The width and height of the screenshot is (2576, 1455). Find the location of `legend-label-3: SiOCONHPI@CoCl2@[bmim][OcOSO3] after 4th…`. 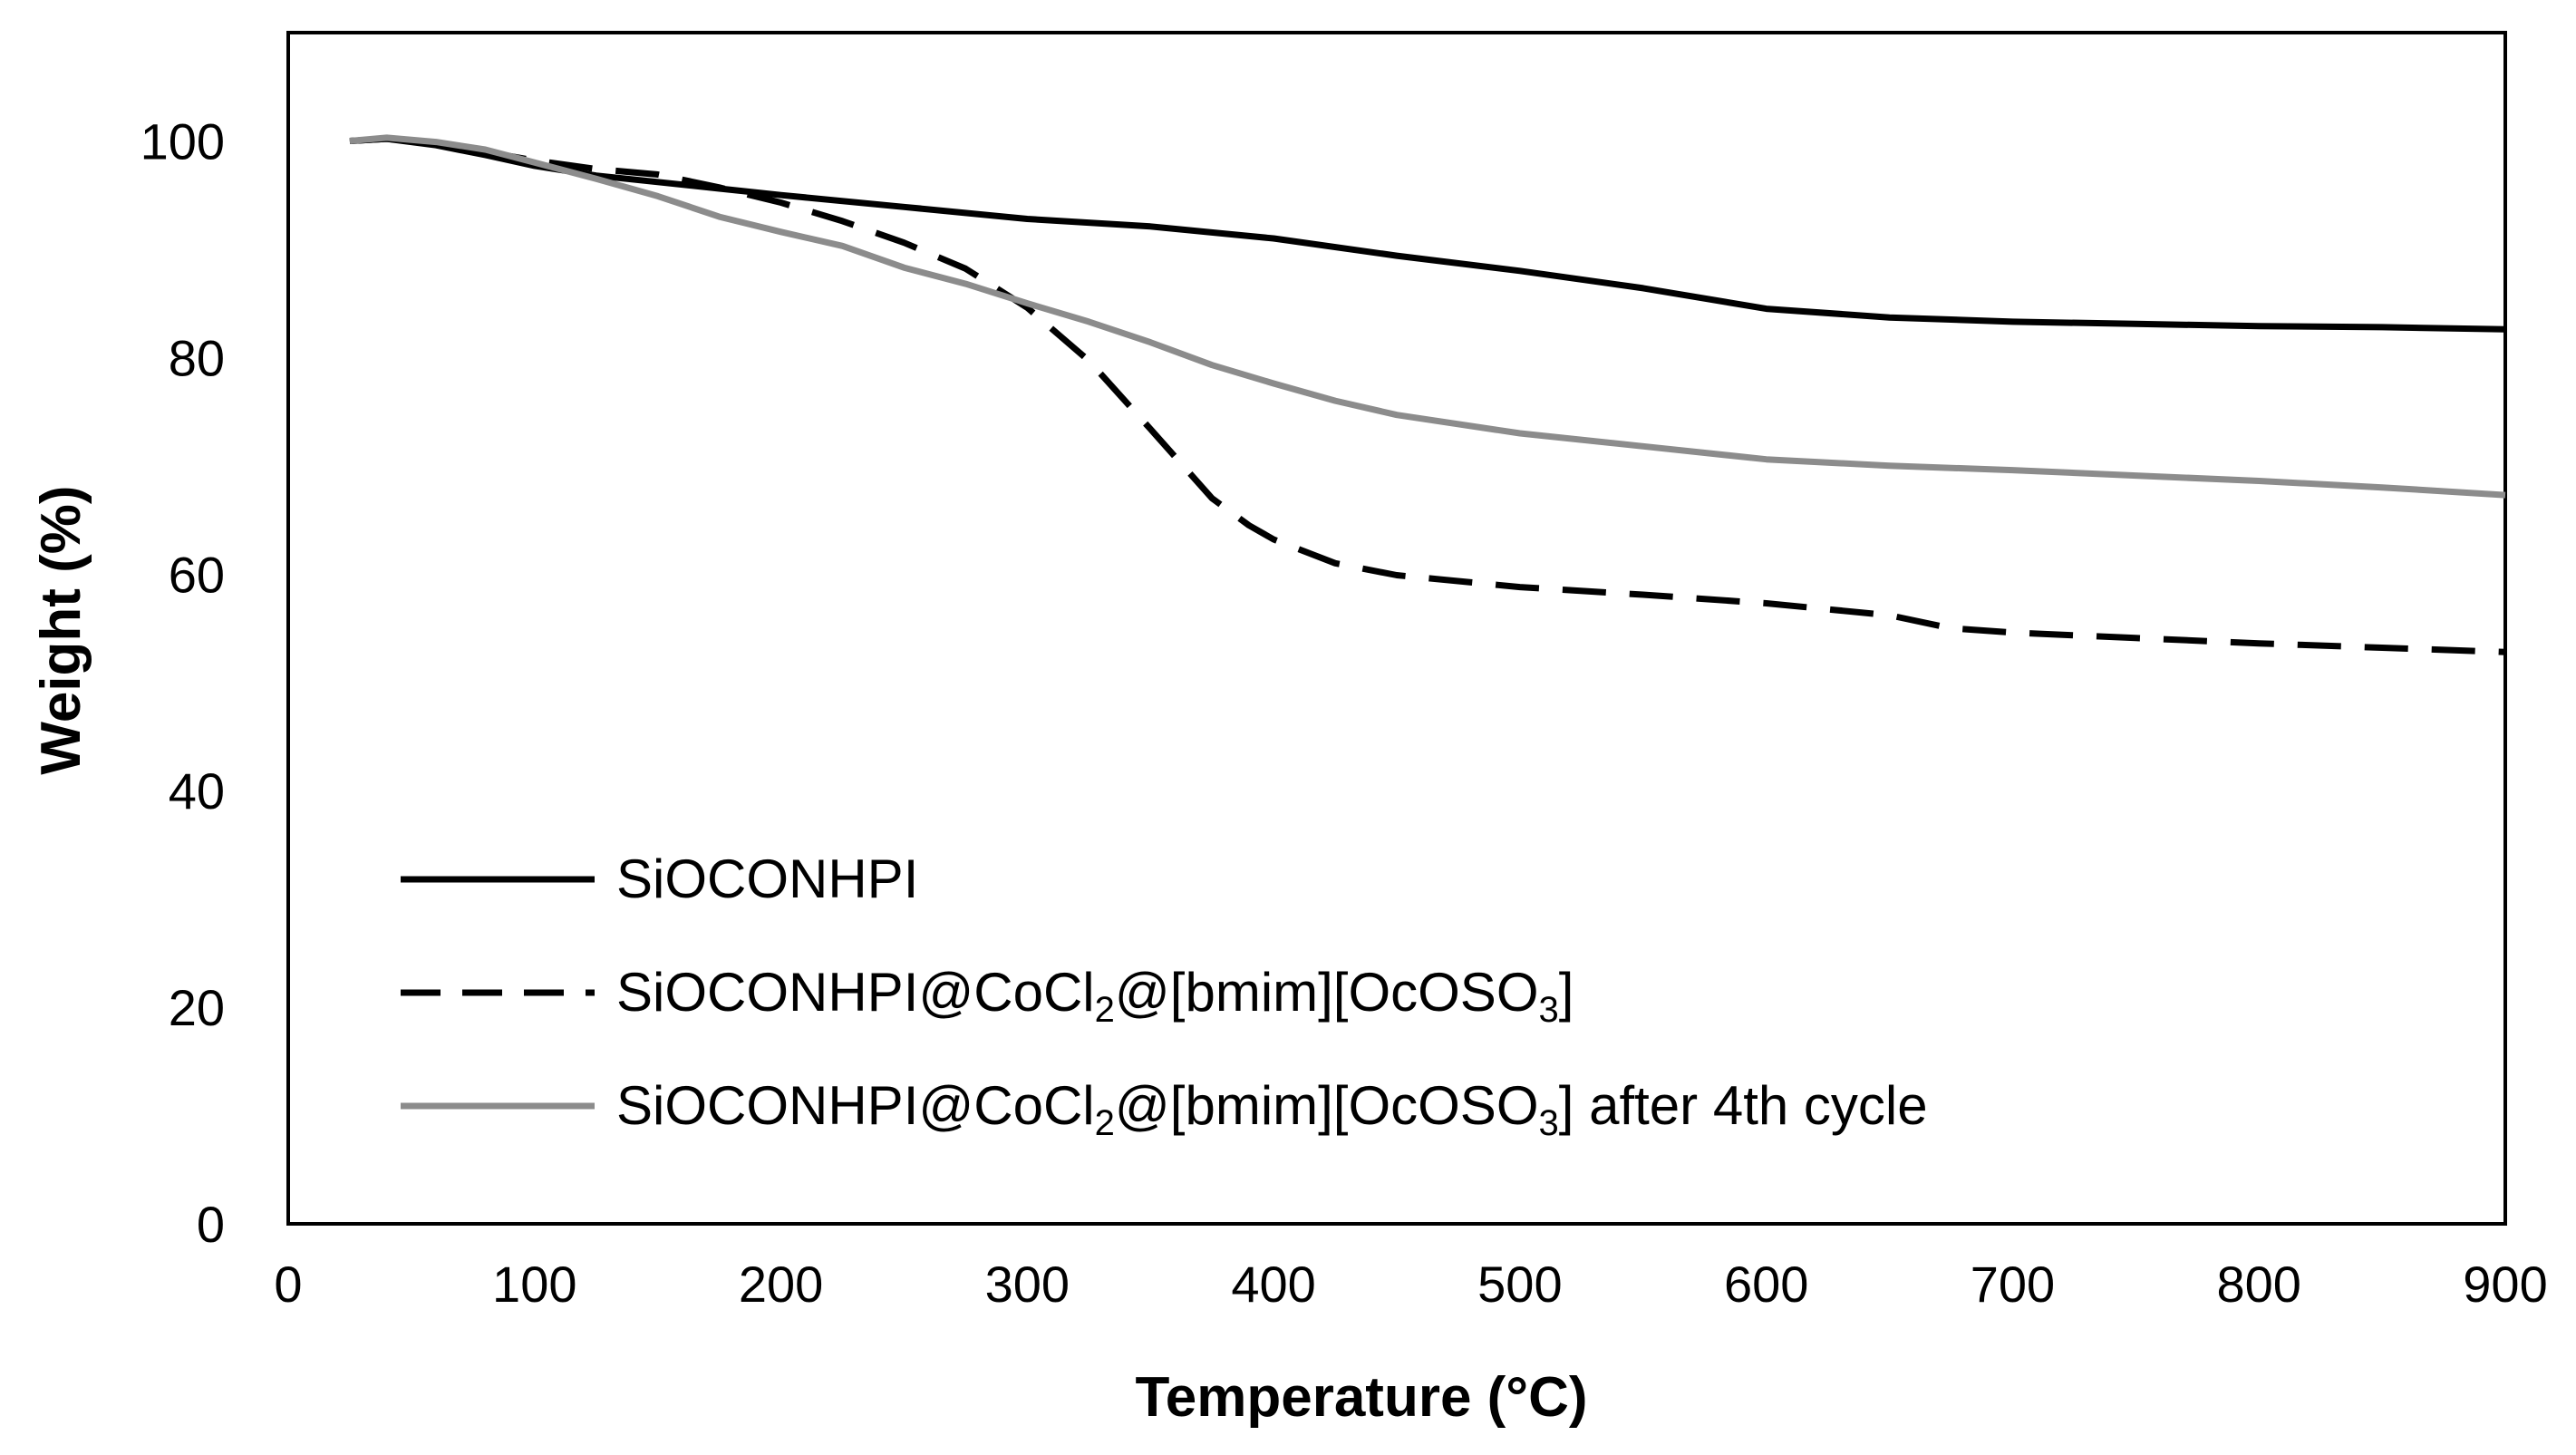

legend-label-3: SiOCONHPI@CoCl2@[bmim][OcOSO3] after 4th… is located at coordinates (1272, 1109).